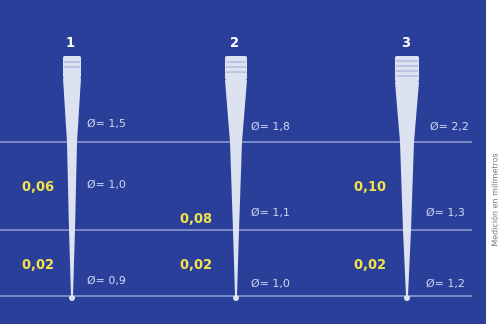 The height and width of the screenshot is (324, 501). I want to click on instrument-3-tip, so click(407, 298).